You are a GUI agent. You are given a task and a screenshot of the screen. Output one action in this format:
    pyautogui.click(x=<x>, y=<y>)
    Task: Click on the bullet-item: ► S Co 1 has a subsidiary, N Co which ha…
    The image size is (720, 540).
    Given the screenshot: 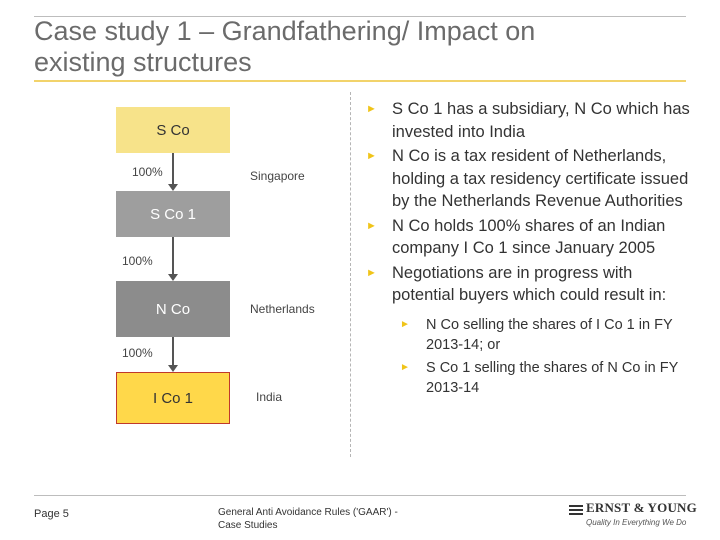 What is the action you would take?
    pyautogui.click(x=531, y=120)
    